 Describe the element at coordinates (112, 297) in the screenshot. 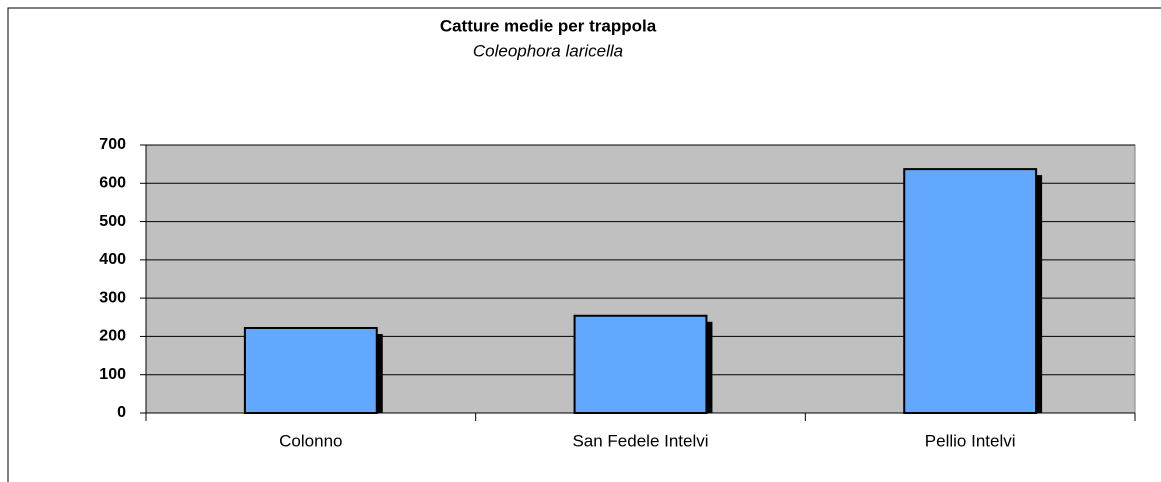

I see `y-tick-label: 300` at that location.